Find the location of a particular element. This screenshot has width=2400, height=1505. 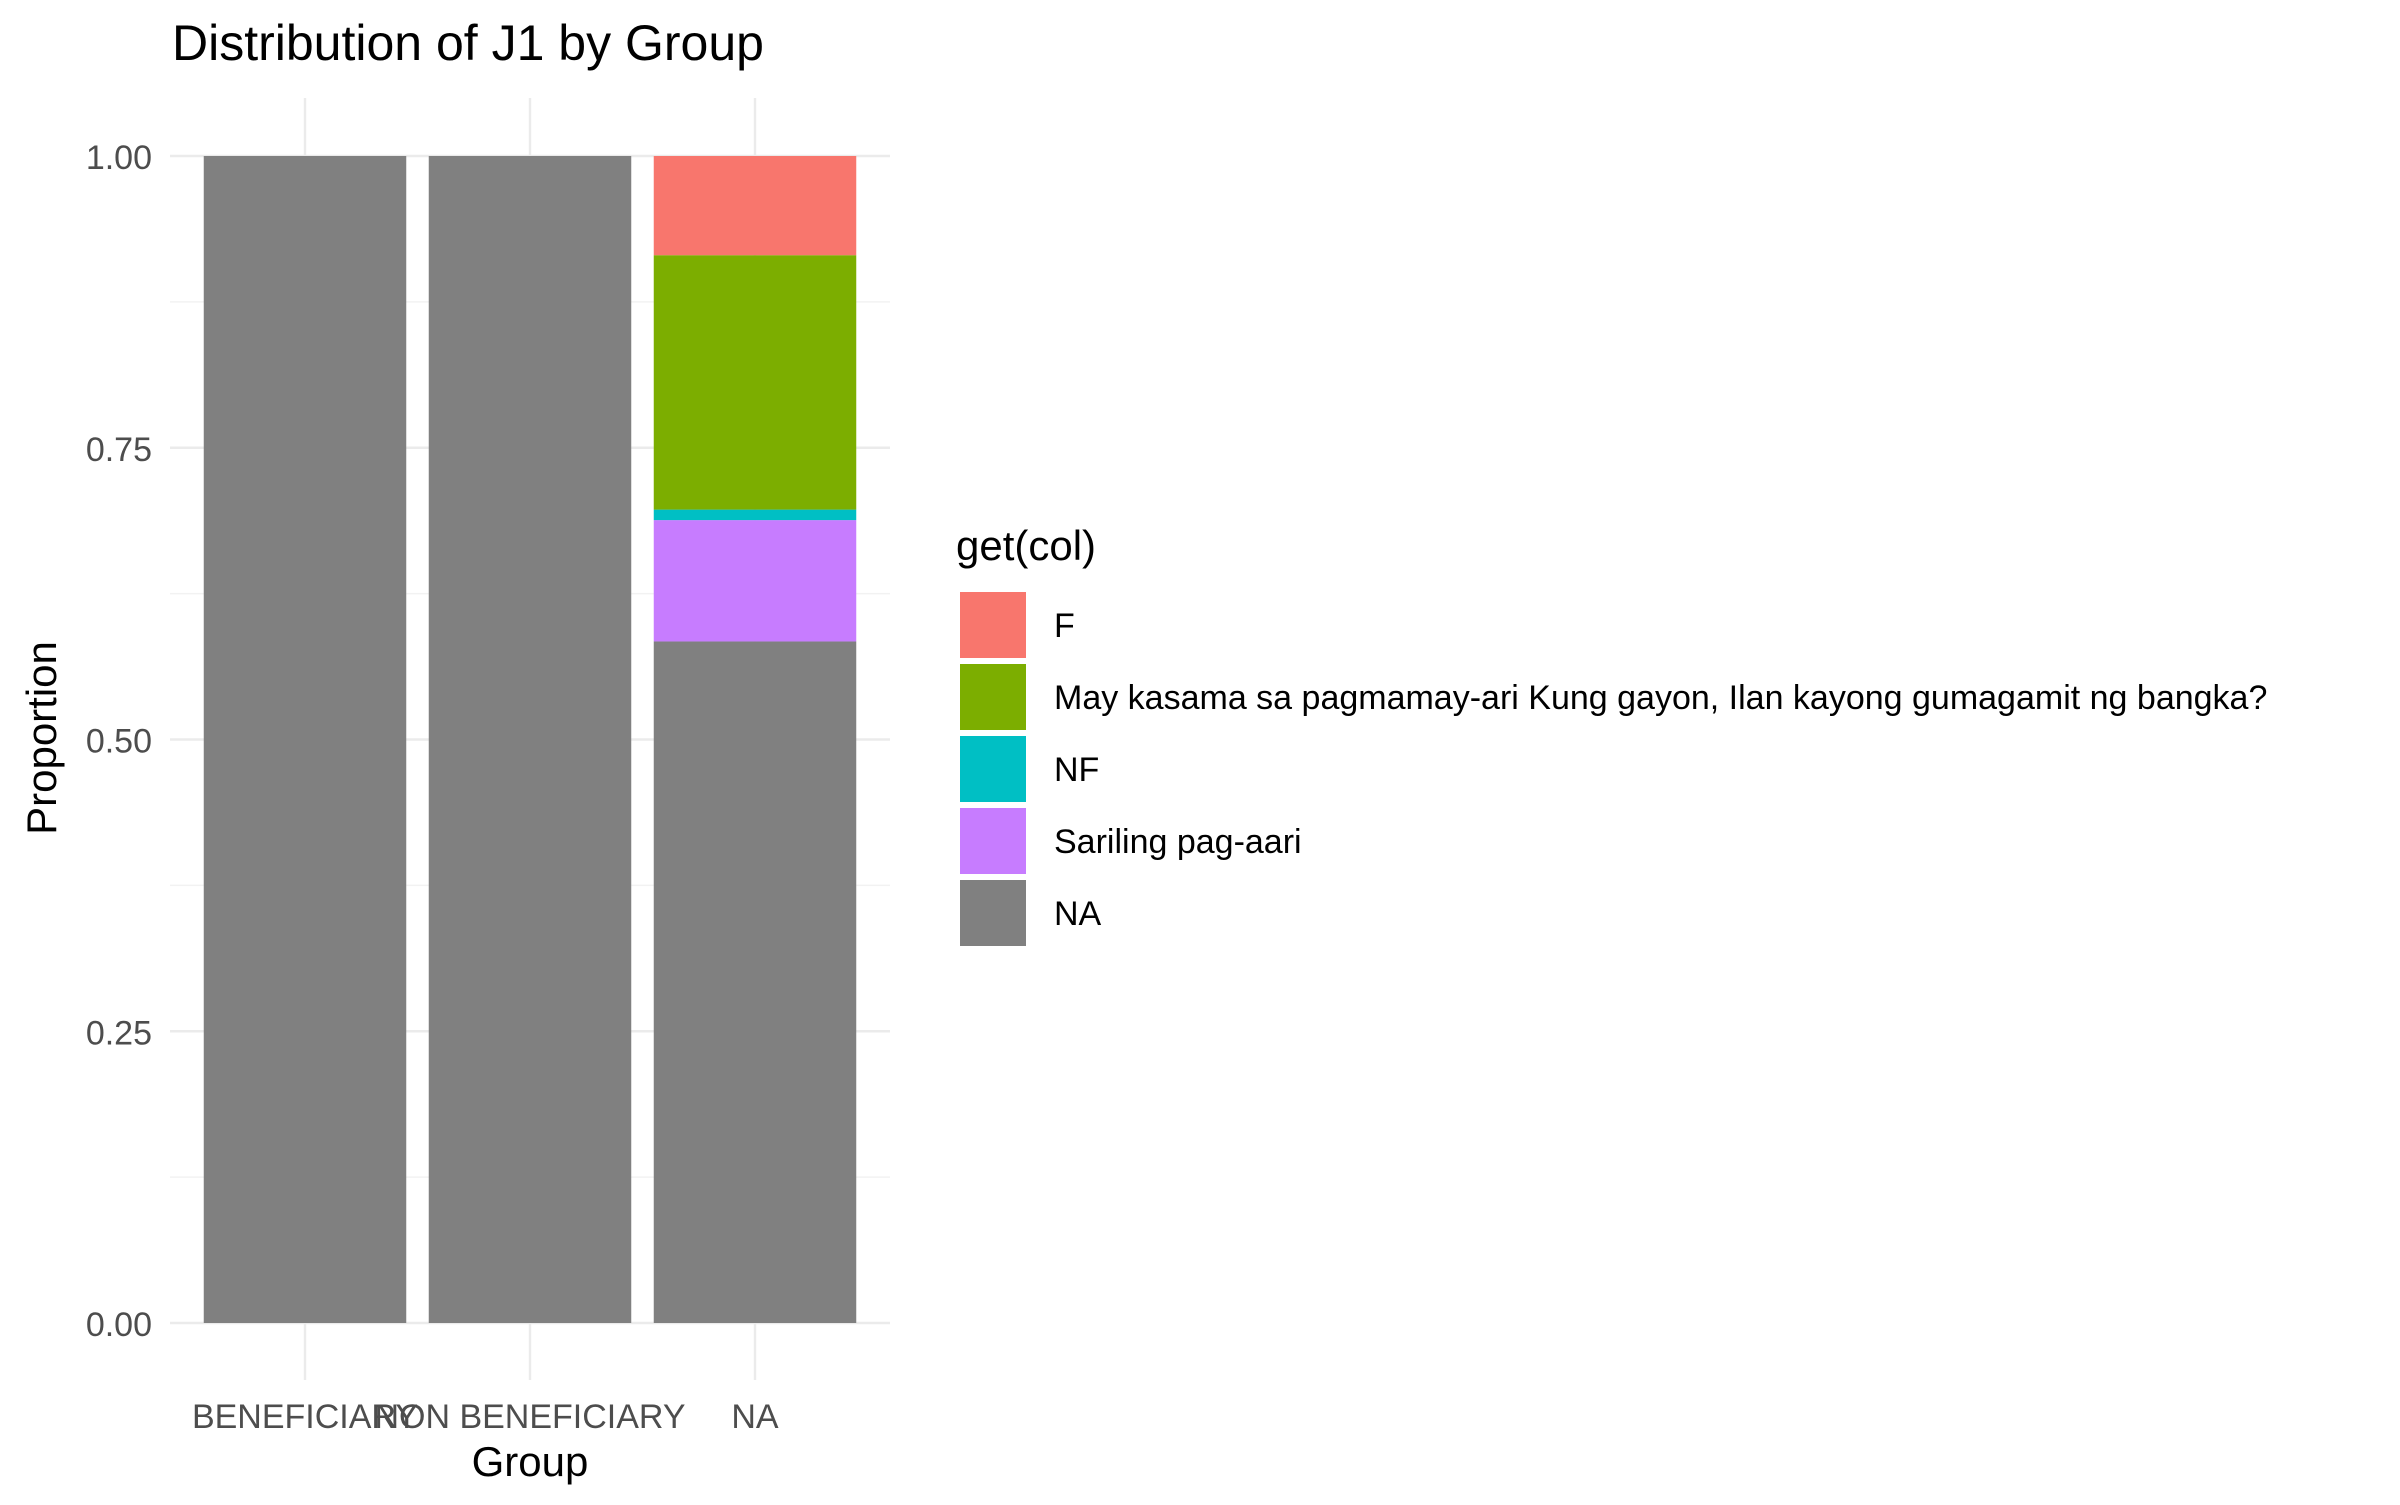

legend-label: NF is located at coordinates (1076, 770).